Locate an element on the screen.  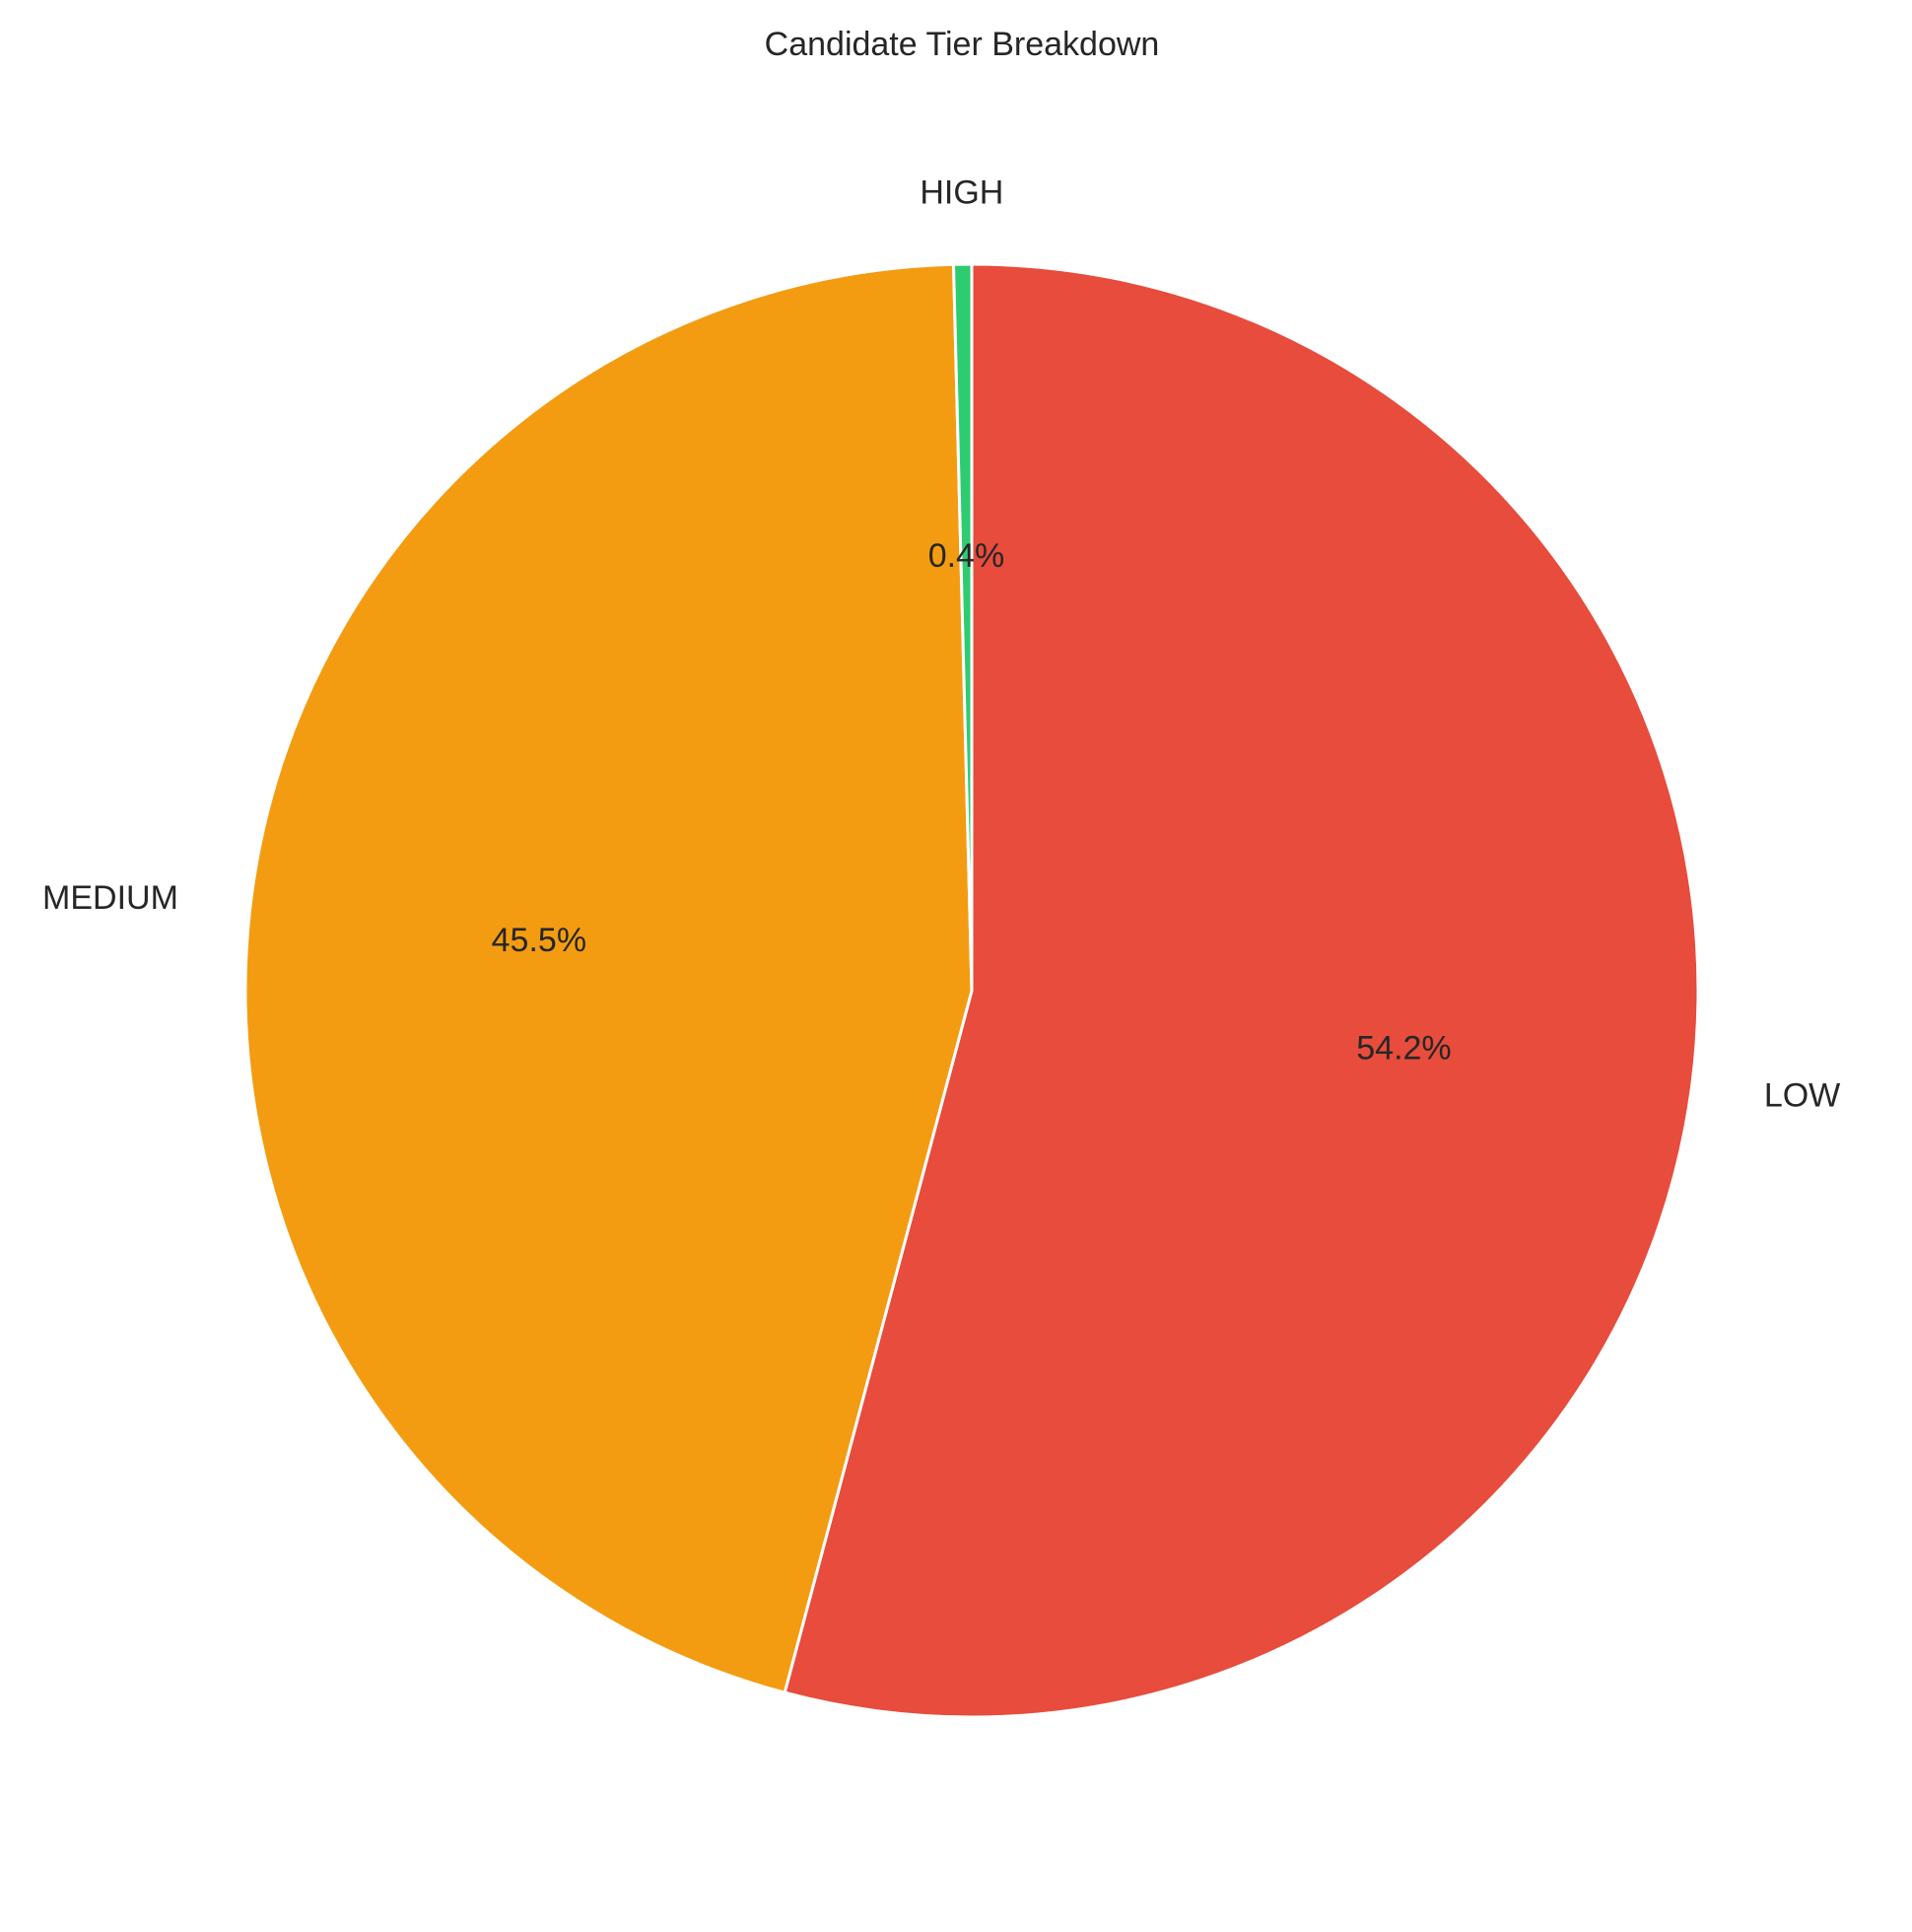
slice-pct-medium: 45.5% is located at coordinates (539, 941).